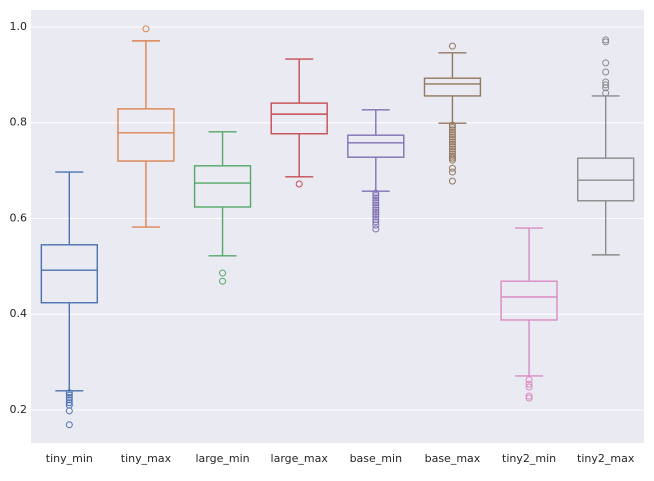 The height and width of the screenshot is (481, 654). Describe the element at coordinates (19, 26) in the screenshot. I see `y-tick-label: 1.0` at that location.